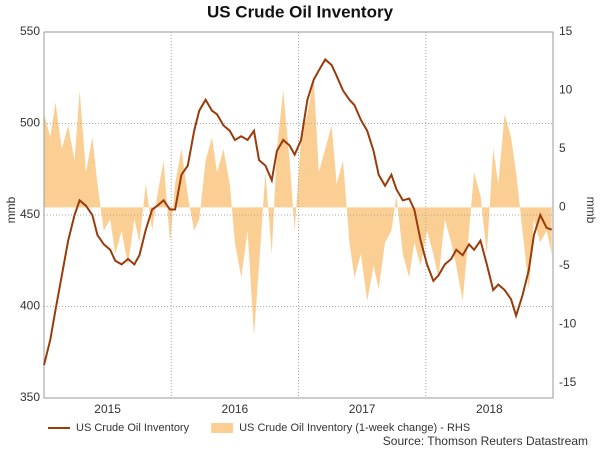 This screenshot has width=600, height=452. What do you see at coordinates (568, 382) in the screenshot?
I see `y2-tick-label: -15` at bounding box center [568, 382].